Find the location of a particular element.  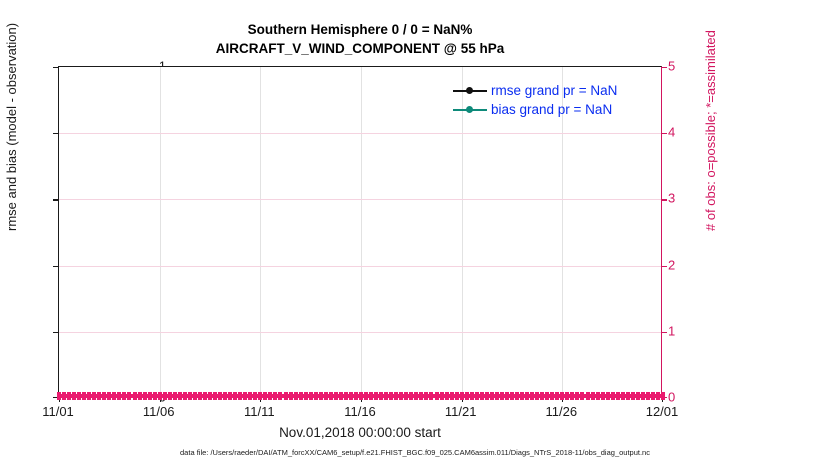

series-zero-line is located at coordinates (360, 395).